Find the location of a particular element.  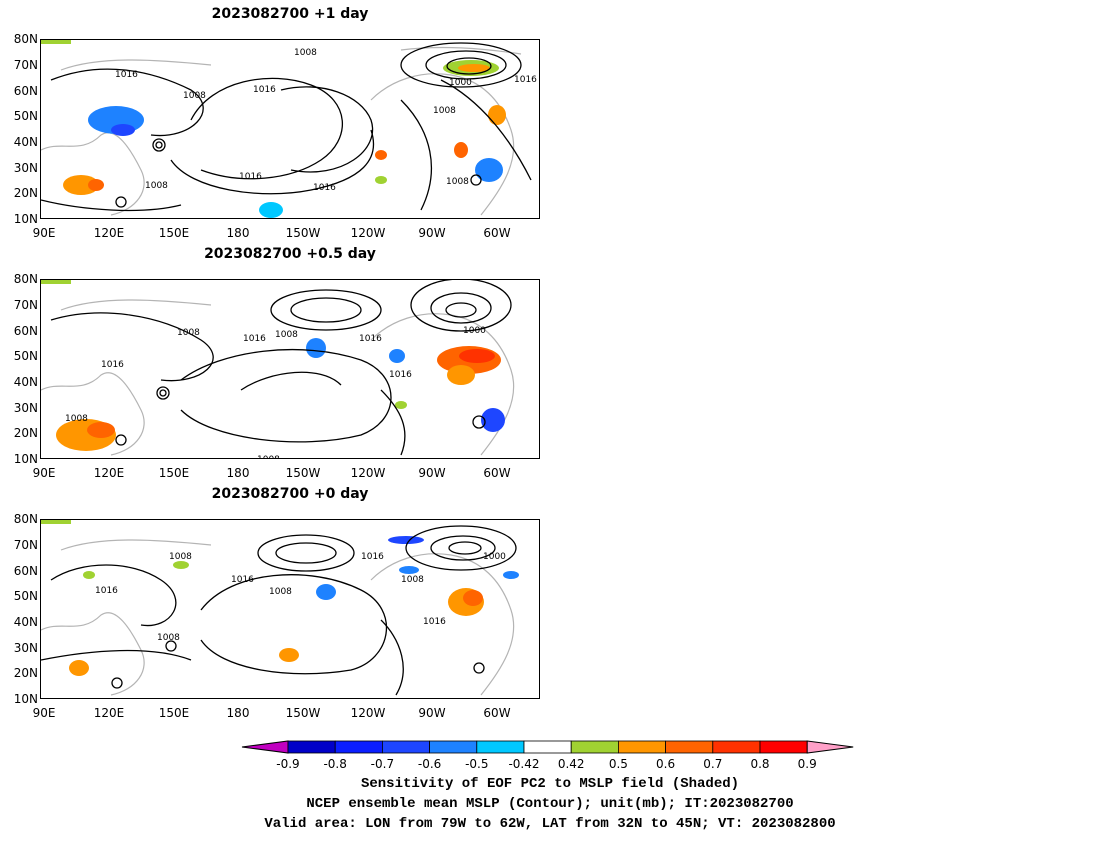

colorbar-arrow-low is located at coordinates (265, 747).